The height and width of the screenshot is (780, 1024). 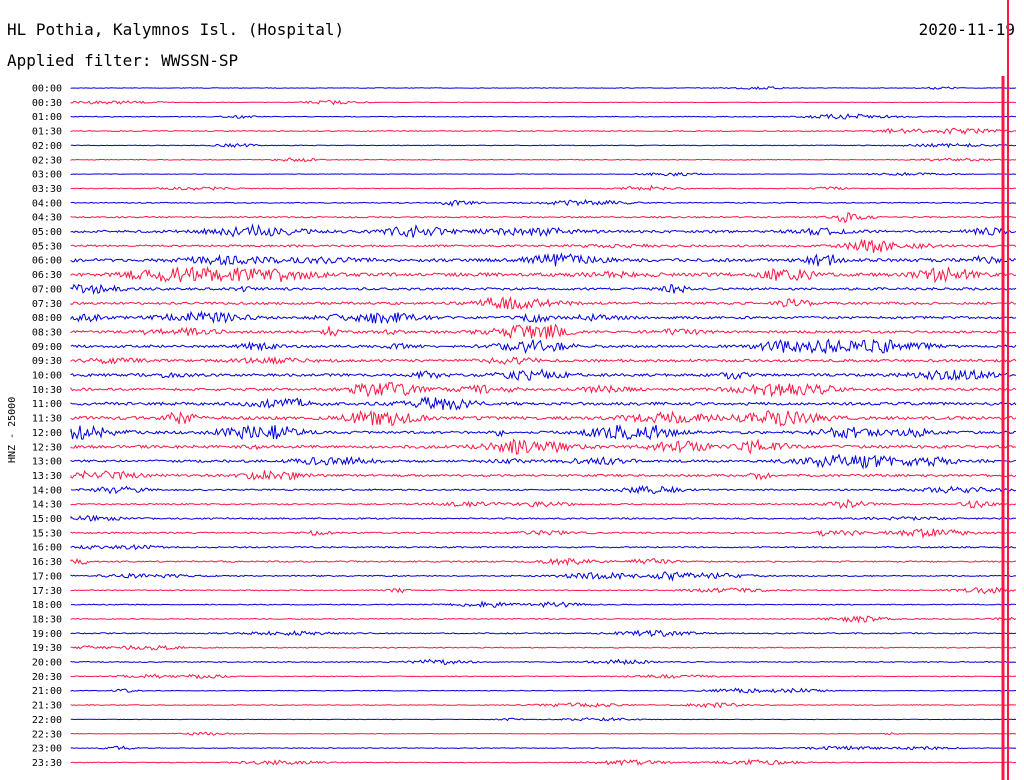 What do you see at coordinates (47, 160) in the screenshot?
I see `row-tick-label: 02:30` at bounding box center [47, 160].